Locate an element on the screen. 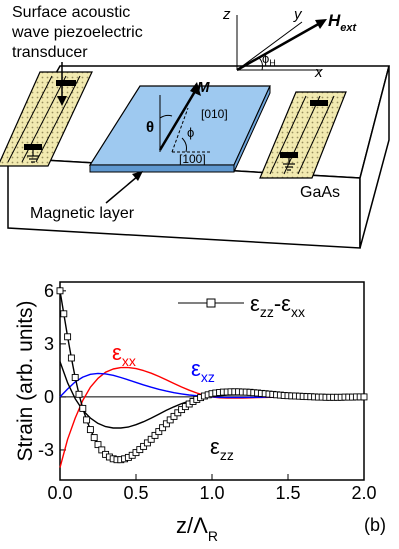  x-axis-title: z/ΛR is located at coordinates (197, 528).